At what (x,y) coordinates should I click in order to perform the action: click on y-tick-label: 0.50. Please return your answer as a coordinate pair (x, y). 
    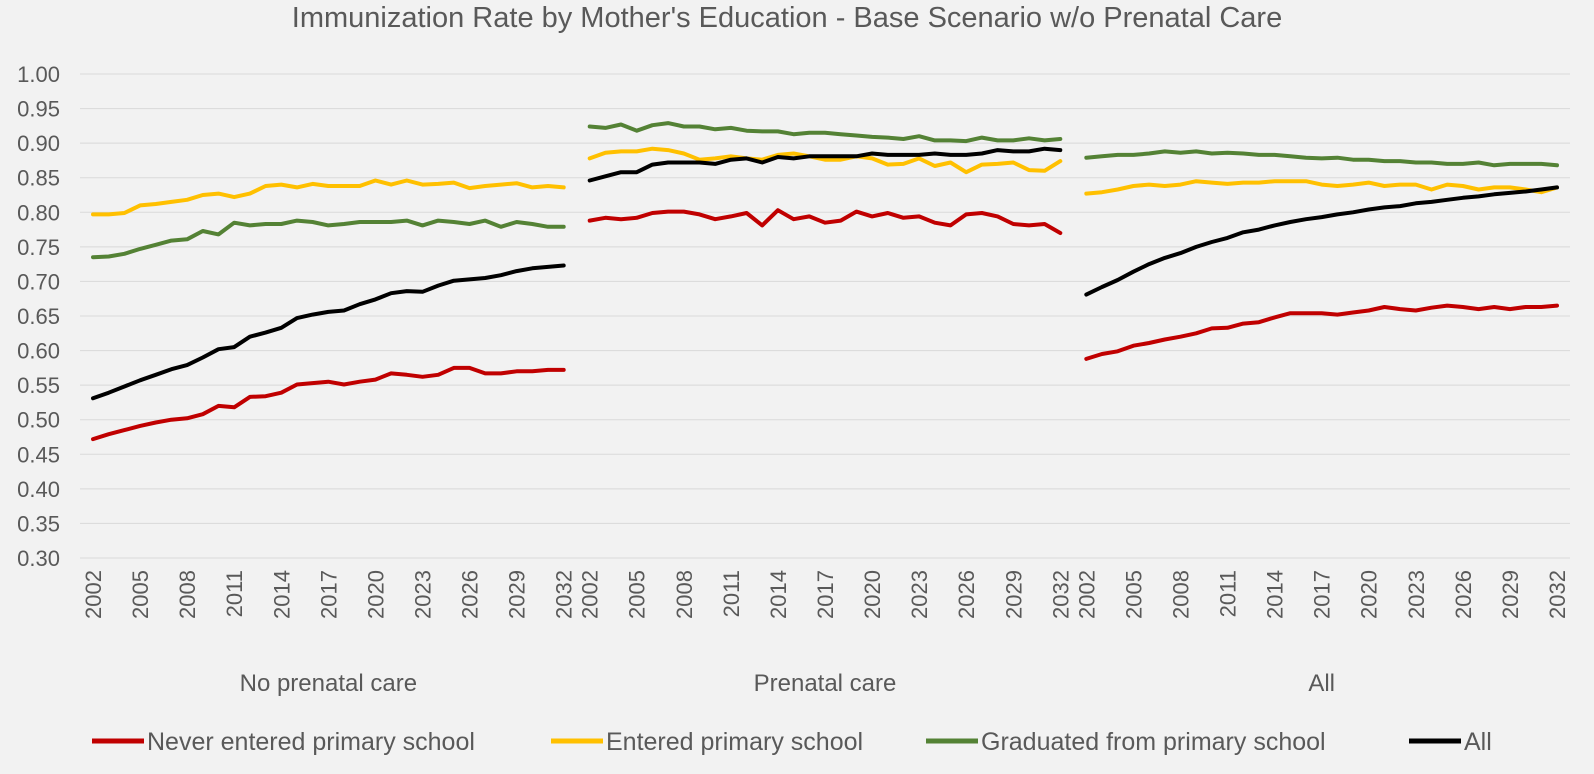
    Looking at the image, I should click on (38, 420).